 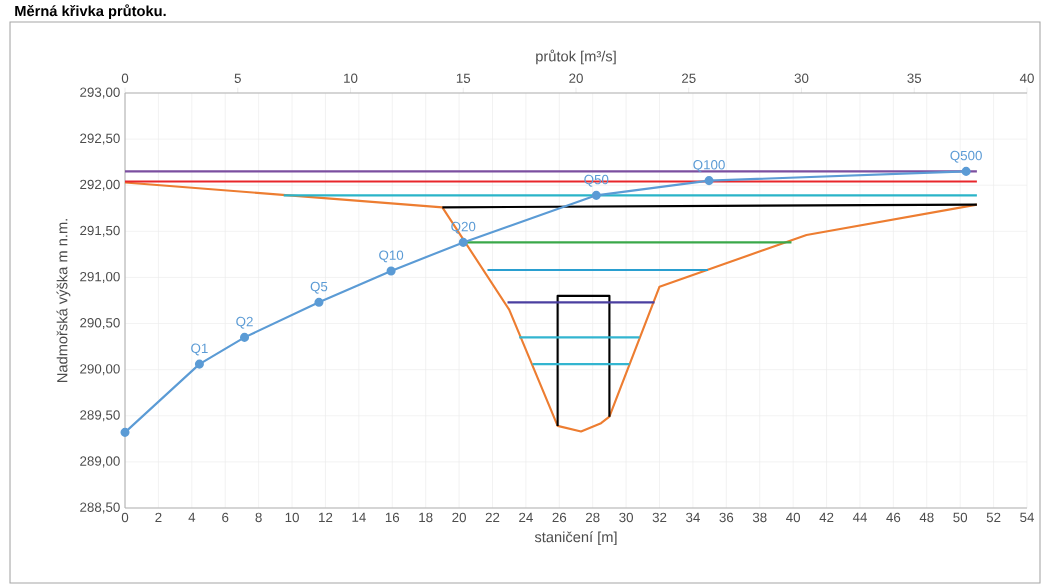 I want to click on x-tick-label: 54, so click(x=1027, y=517).